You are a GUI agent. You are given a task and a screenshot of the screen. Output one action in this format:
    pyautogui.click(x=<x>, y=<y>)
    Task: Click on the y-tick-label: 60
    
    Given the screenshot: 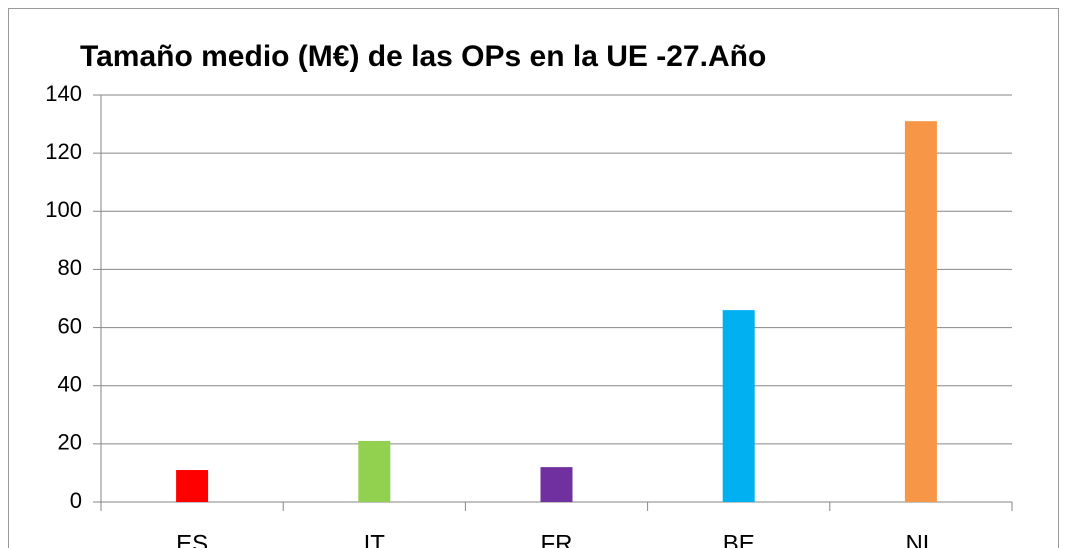 What is the action you would take?
    pyautogui.click(x=70, y=325)
    